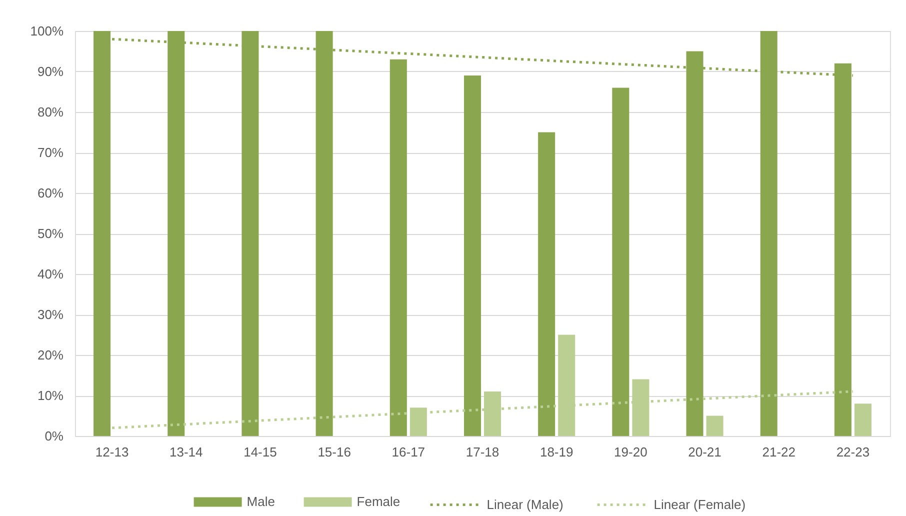 This screenshot has width=906, height=516. Describe the element at coordinates (50, 71) in the screenshot. I see `y-tick-label: 90%` at that location.